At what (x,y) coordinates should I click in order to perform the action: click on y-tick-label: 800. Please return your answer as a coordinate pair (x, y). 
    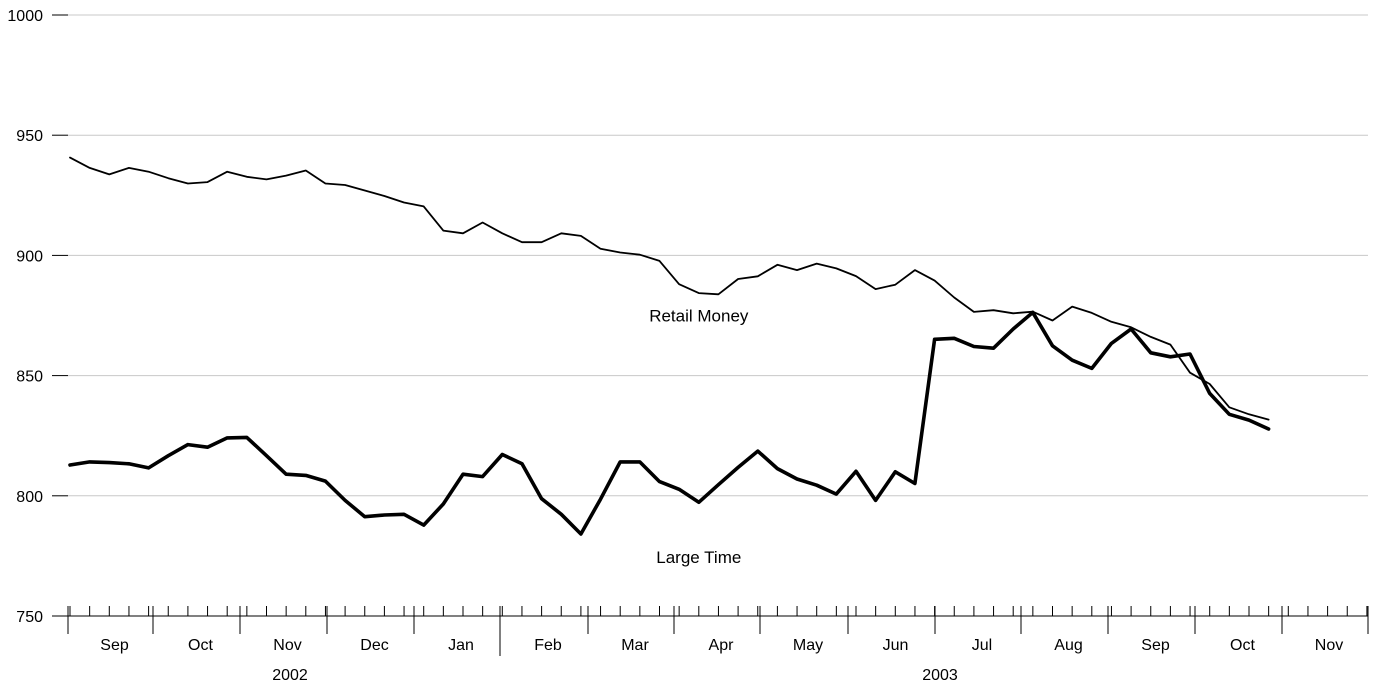
    Looking at the image, I should click on (29, 497).